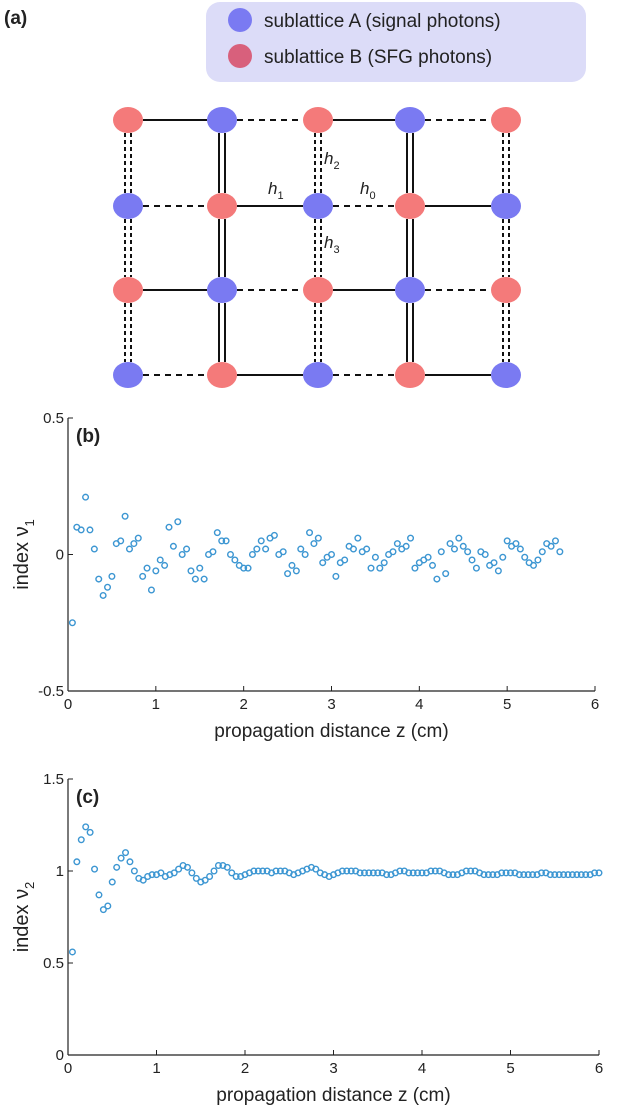 The width and height of the screenshot is (625, 1117). I want to click on legend-label-sublattice-b: sublattice B (SFG photons), so click(378, 57).